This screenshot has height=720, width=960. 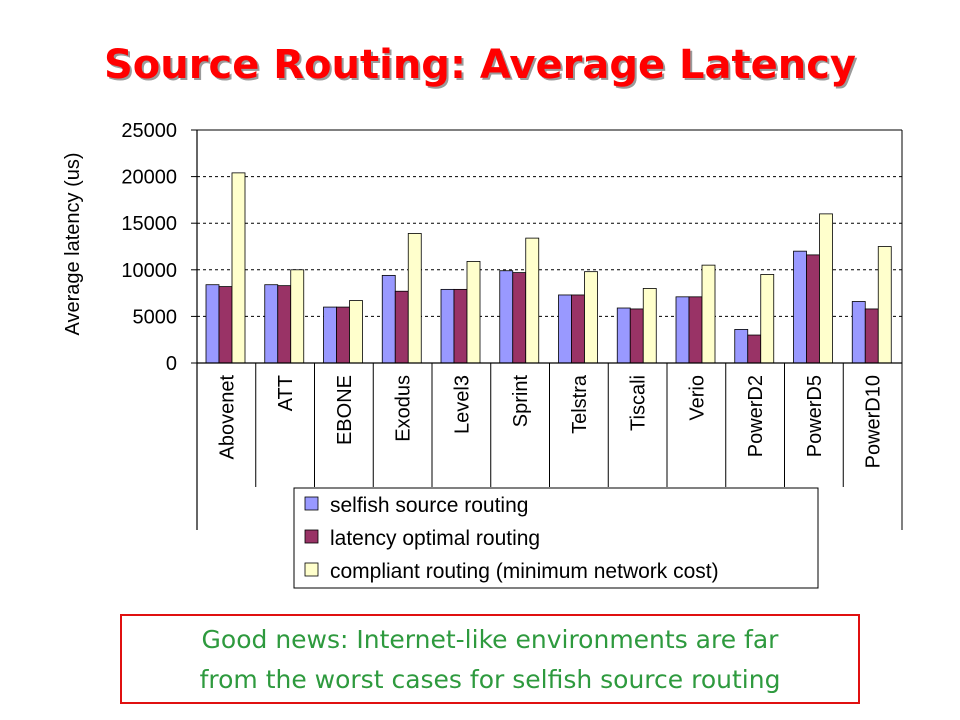 I want to click on legend-box, so click(x=556, y=538).